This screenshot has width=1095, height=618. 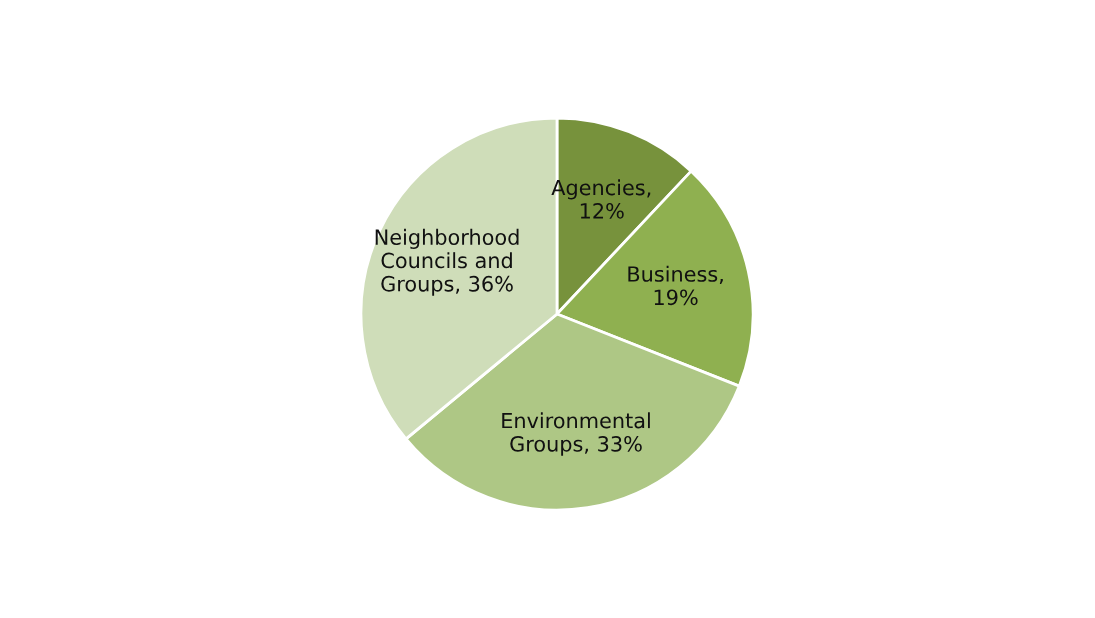 I want to click on slice-label: Neighborhood Councils and Groups, 36%, so click(x=447, y=262).